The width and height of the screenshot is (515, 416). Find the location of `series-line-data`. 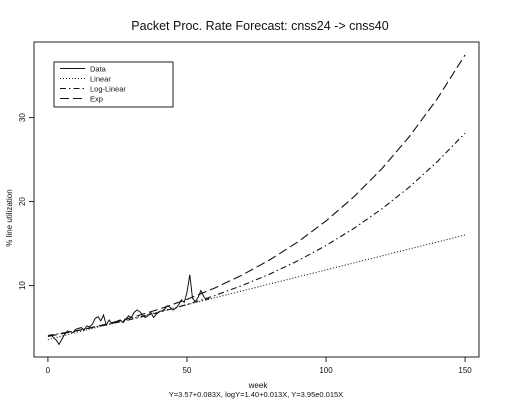

series-line-data is located at coordinates (130, 310).